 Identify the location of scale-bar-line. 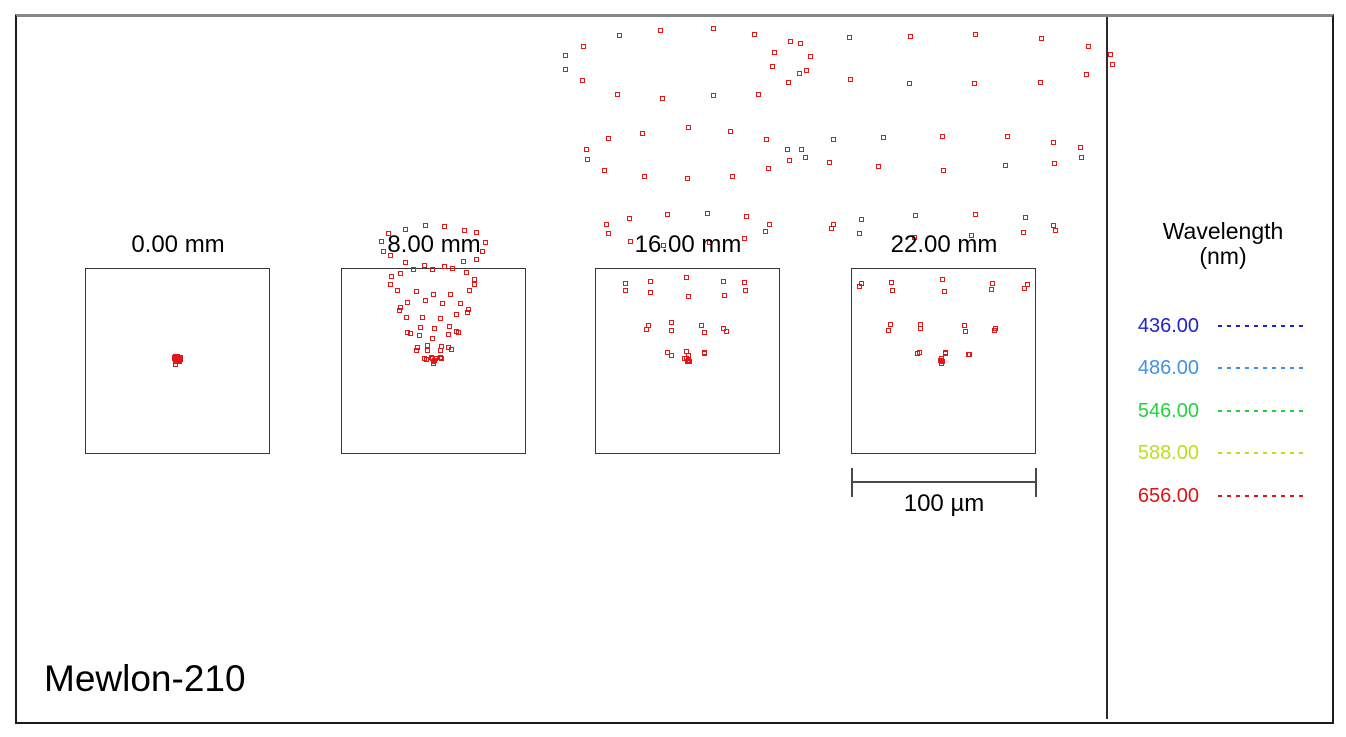
(944, 482).